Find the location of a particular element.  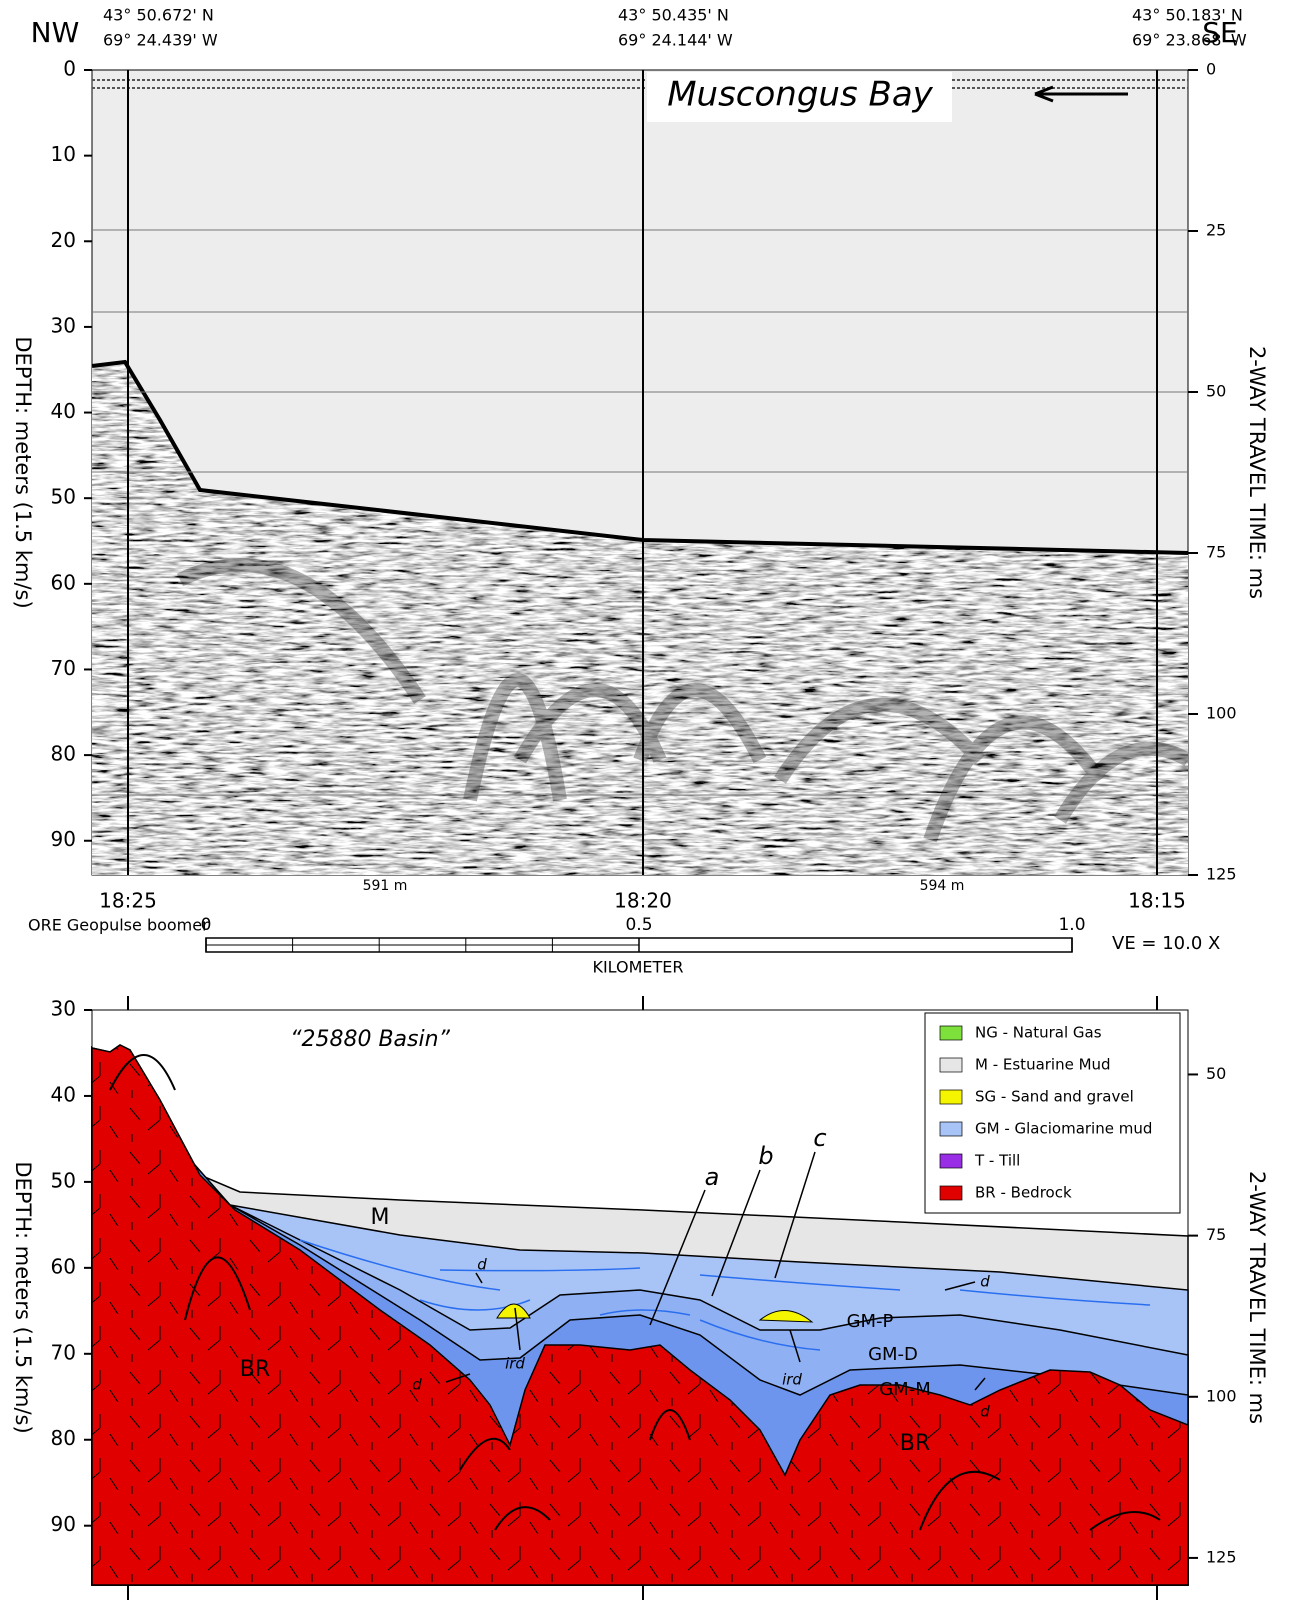

unit-label: b is located at coordinates (765, 1156).